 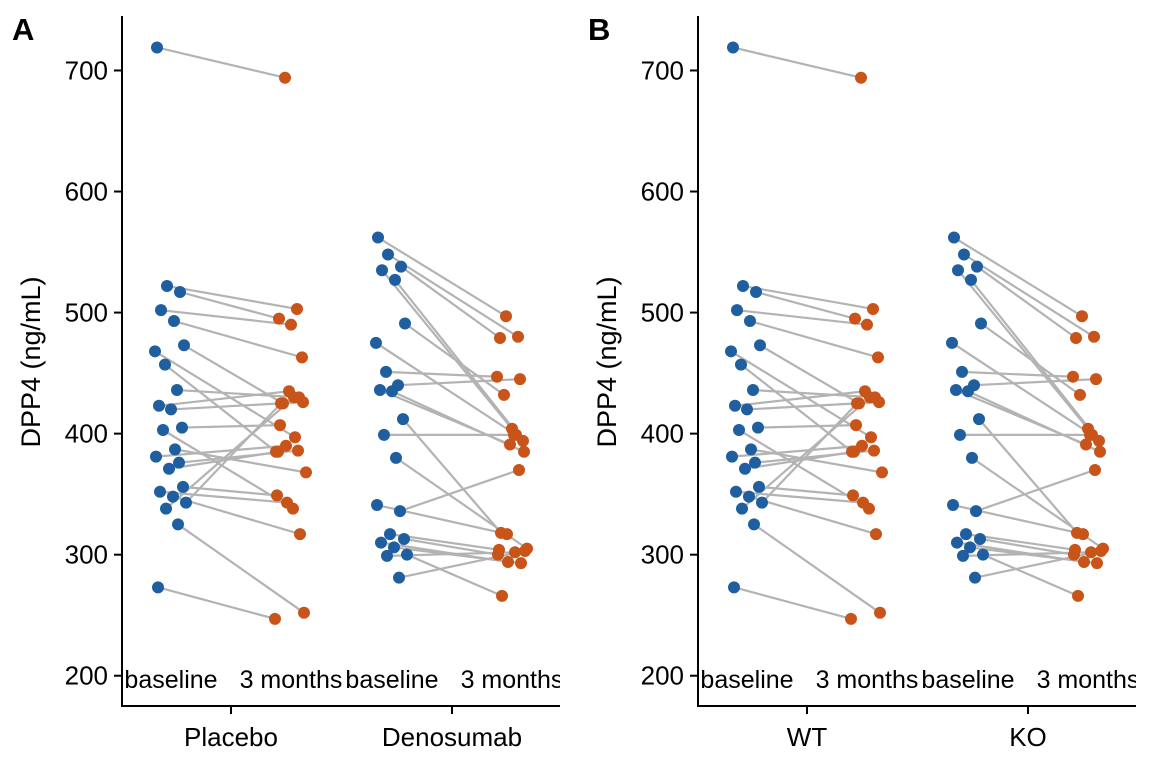 What do you see at coordinates (86, 676) in the screenshot?
I see `y-tick-label: 200` at bounding box center [86, 676].